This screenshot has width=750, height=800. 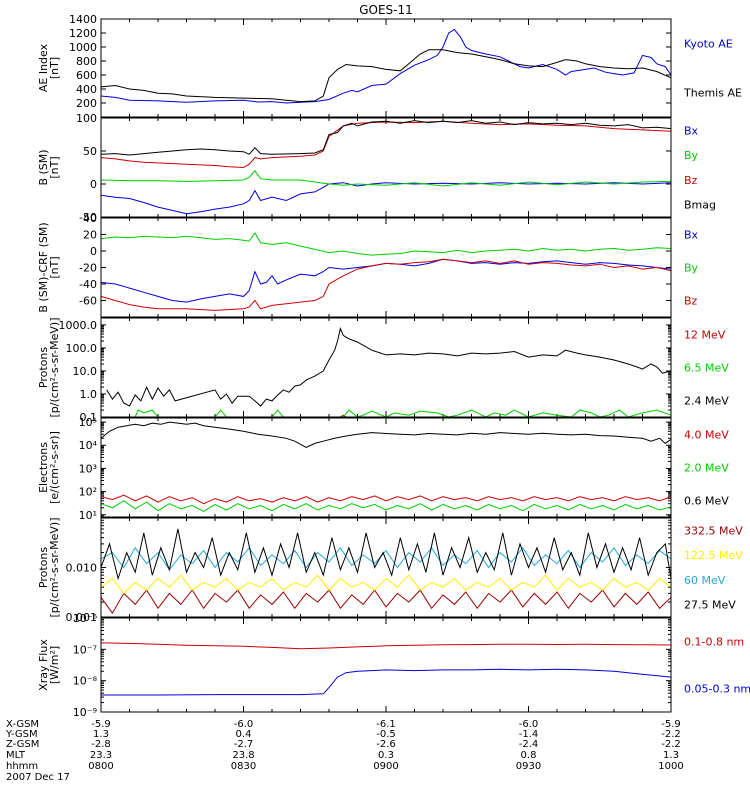 I want to click on legend-entry: By, so click(x=691, y=155).